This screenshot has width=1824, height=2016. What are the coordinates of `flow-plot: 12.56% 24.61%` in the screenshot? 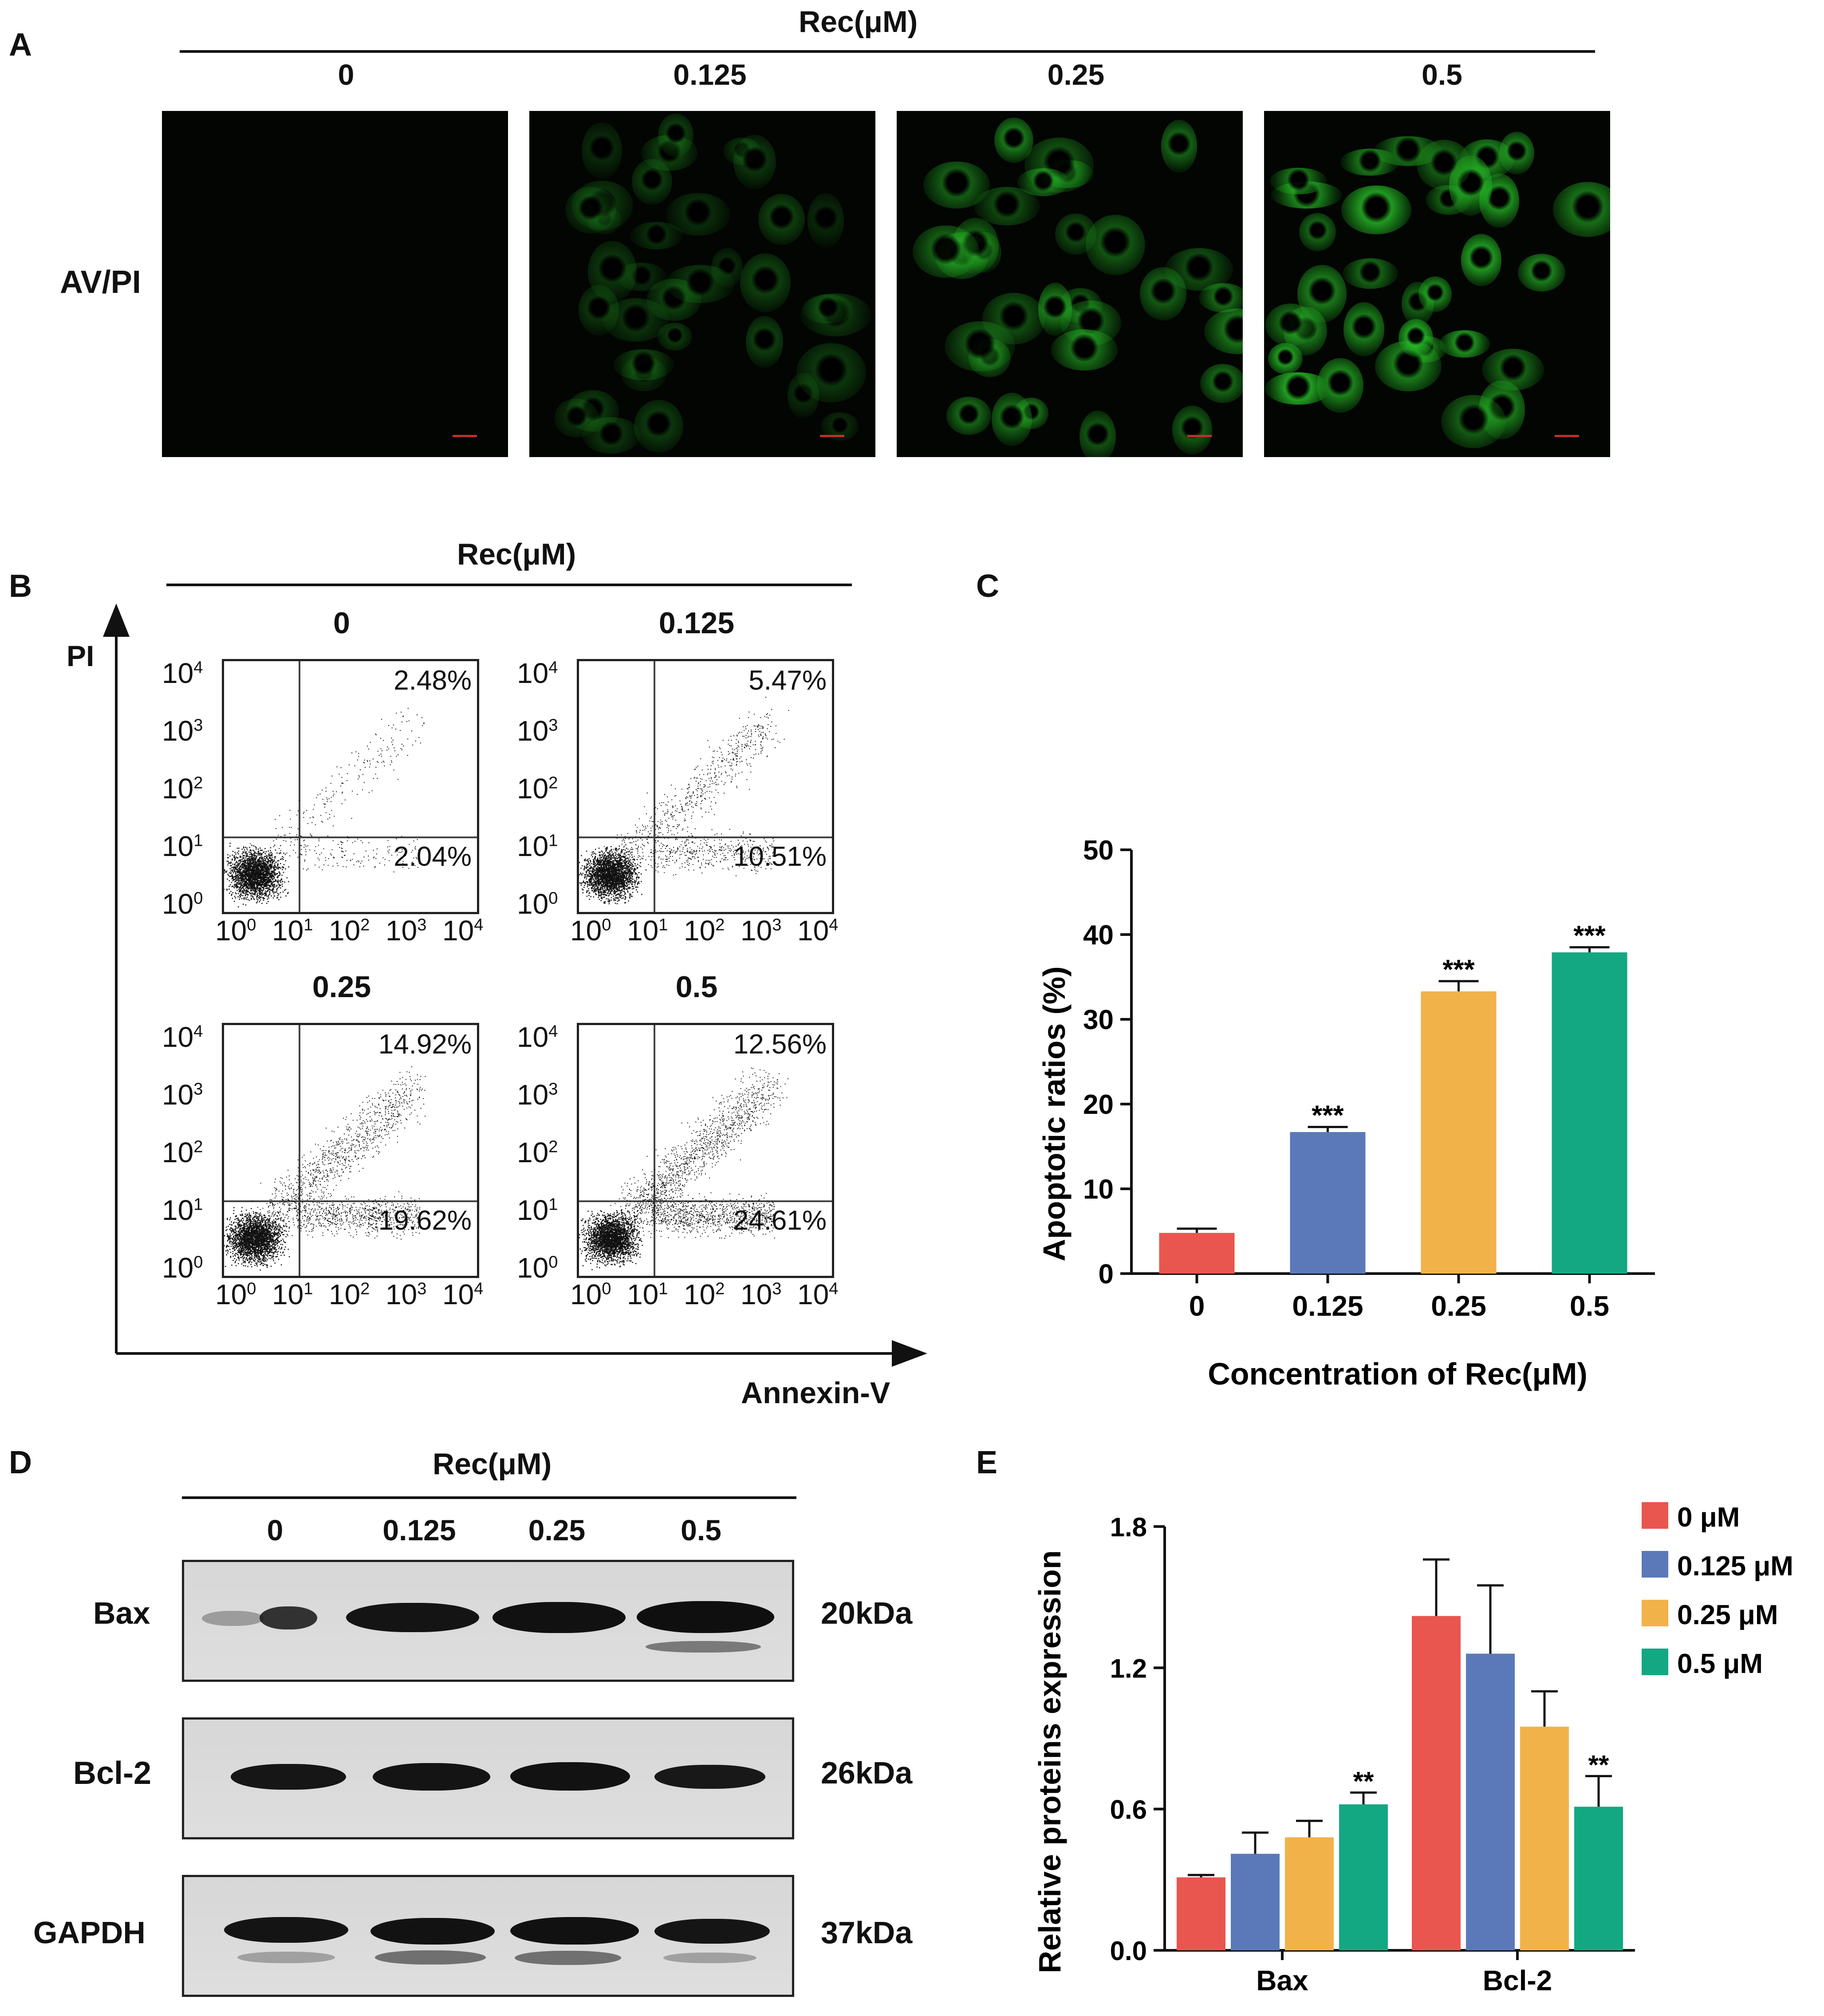 It's located at (706, 1151).